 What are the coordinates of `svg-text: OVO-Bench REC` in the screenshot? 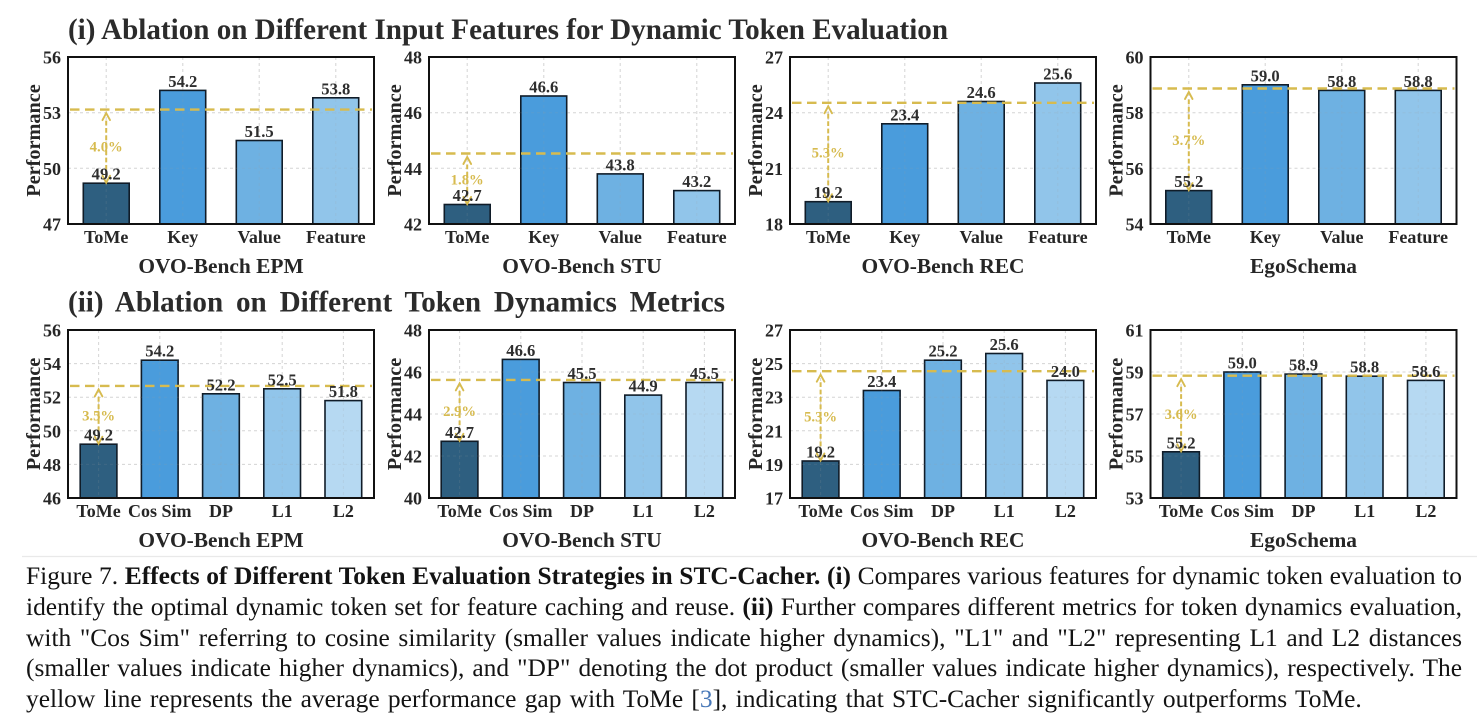 It's located at (943, 266).